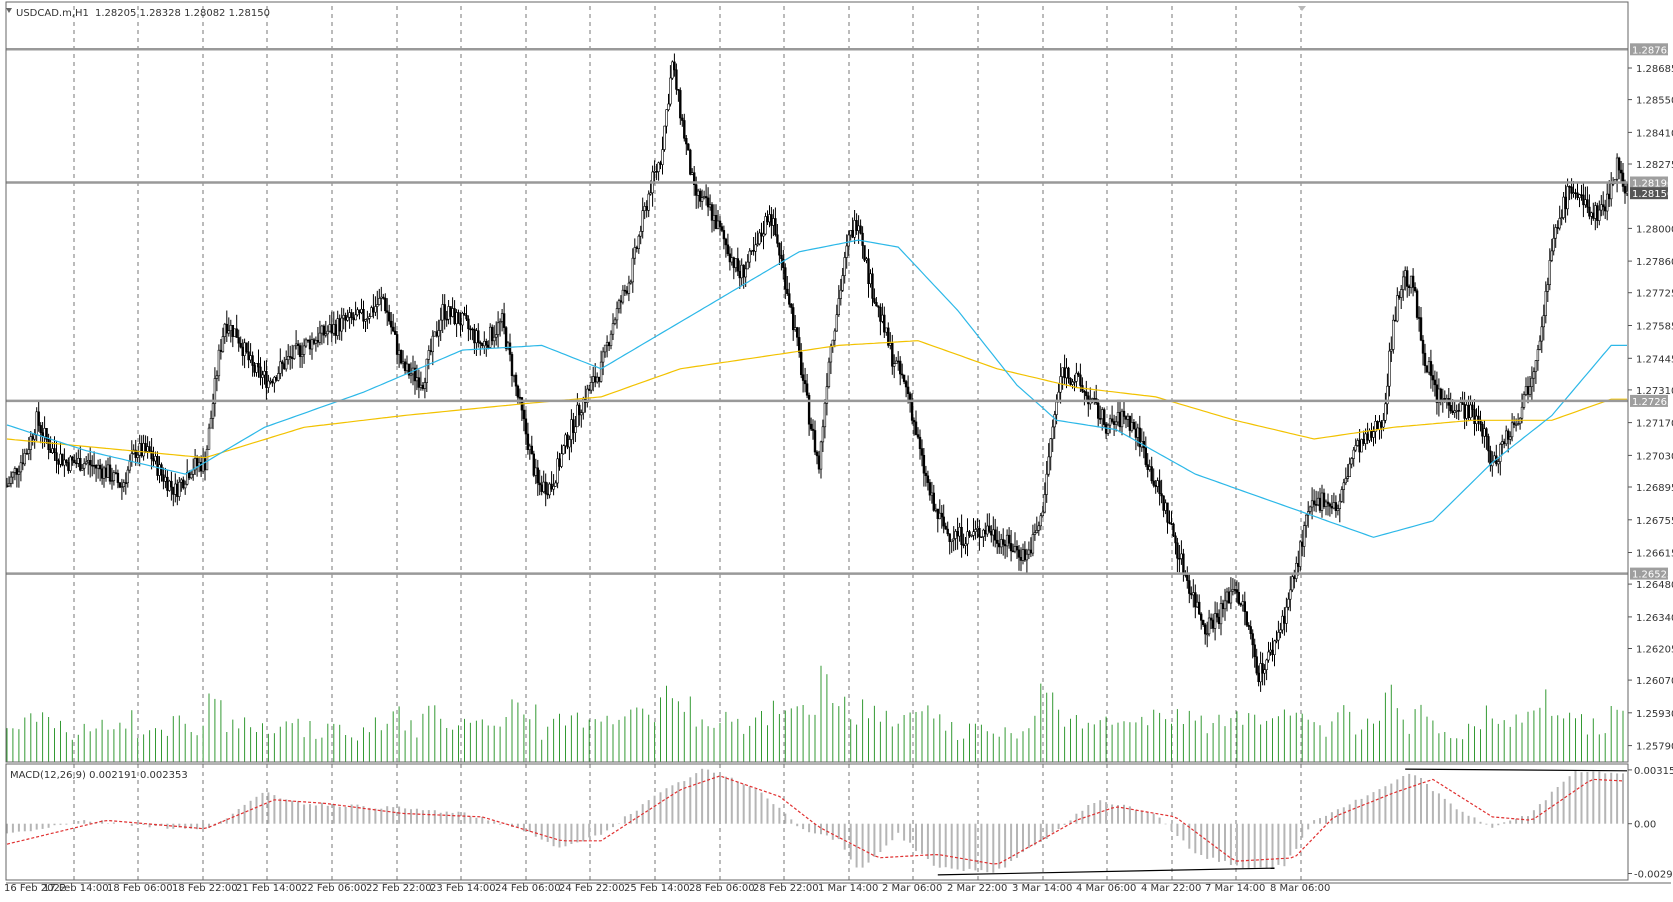 The width and height of the screenshot is (1673, 902). What do you see at coordinates (1654, 229) in the screenshot?
I see `price-axis-label: 1.28000` at bounding box center [1654, 229].